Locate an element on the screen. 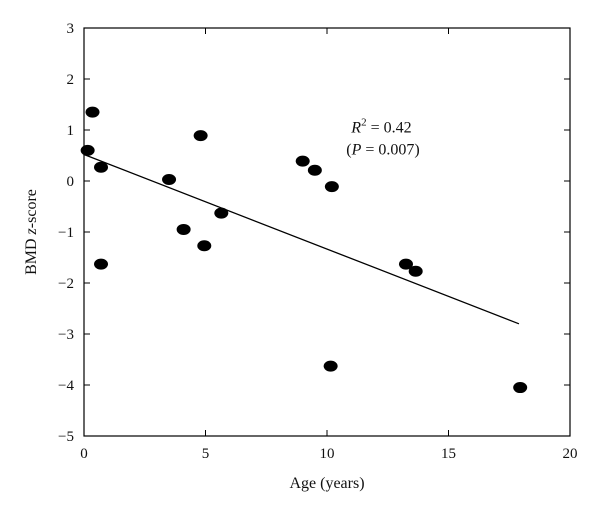 This screenshot has width=600, height=516. p-label: P is located at coordinates (356, 150).